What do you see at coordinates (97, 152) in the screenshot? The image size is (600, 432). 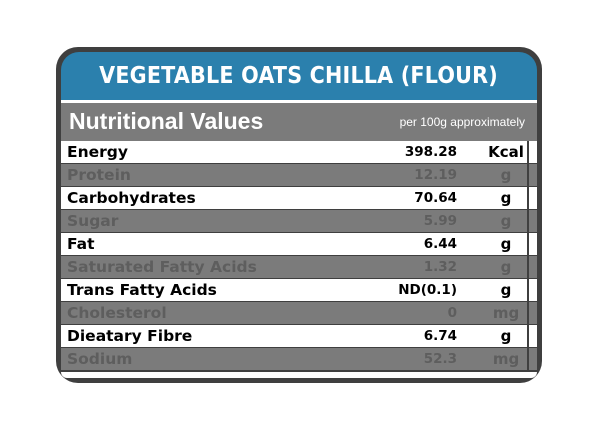 I see `nutrient-name: Energy` at bounding box center [97, 152].